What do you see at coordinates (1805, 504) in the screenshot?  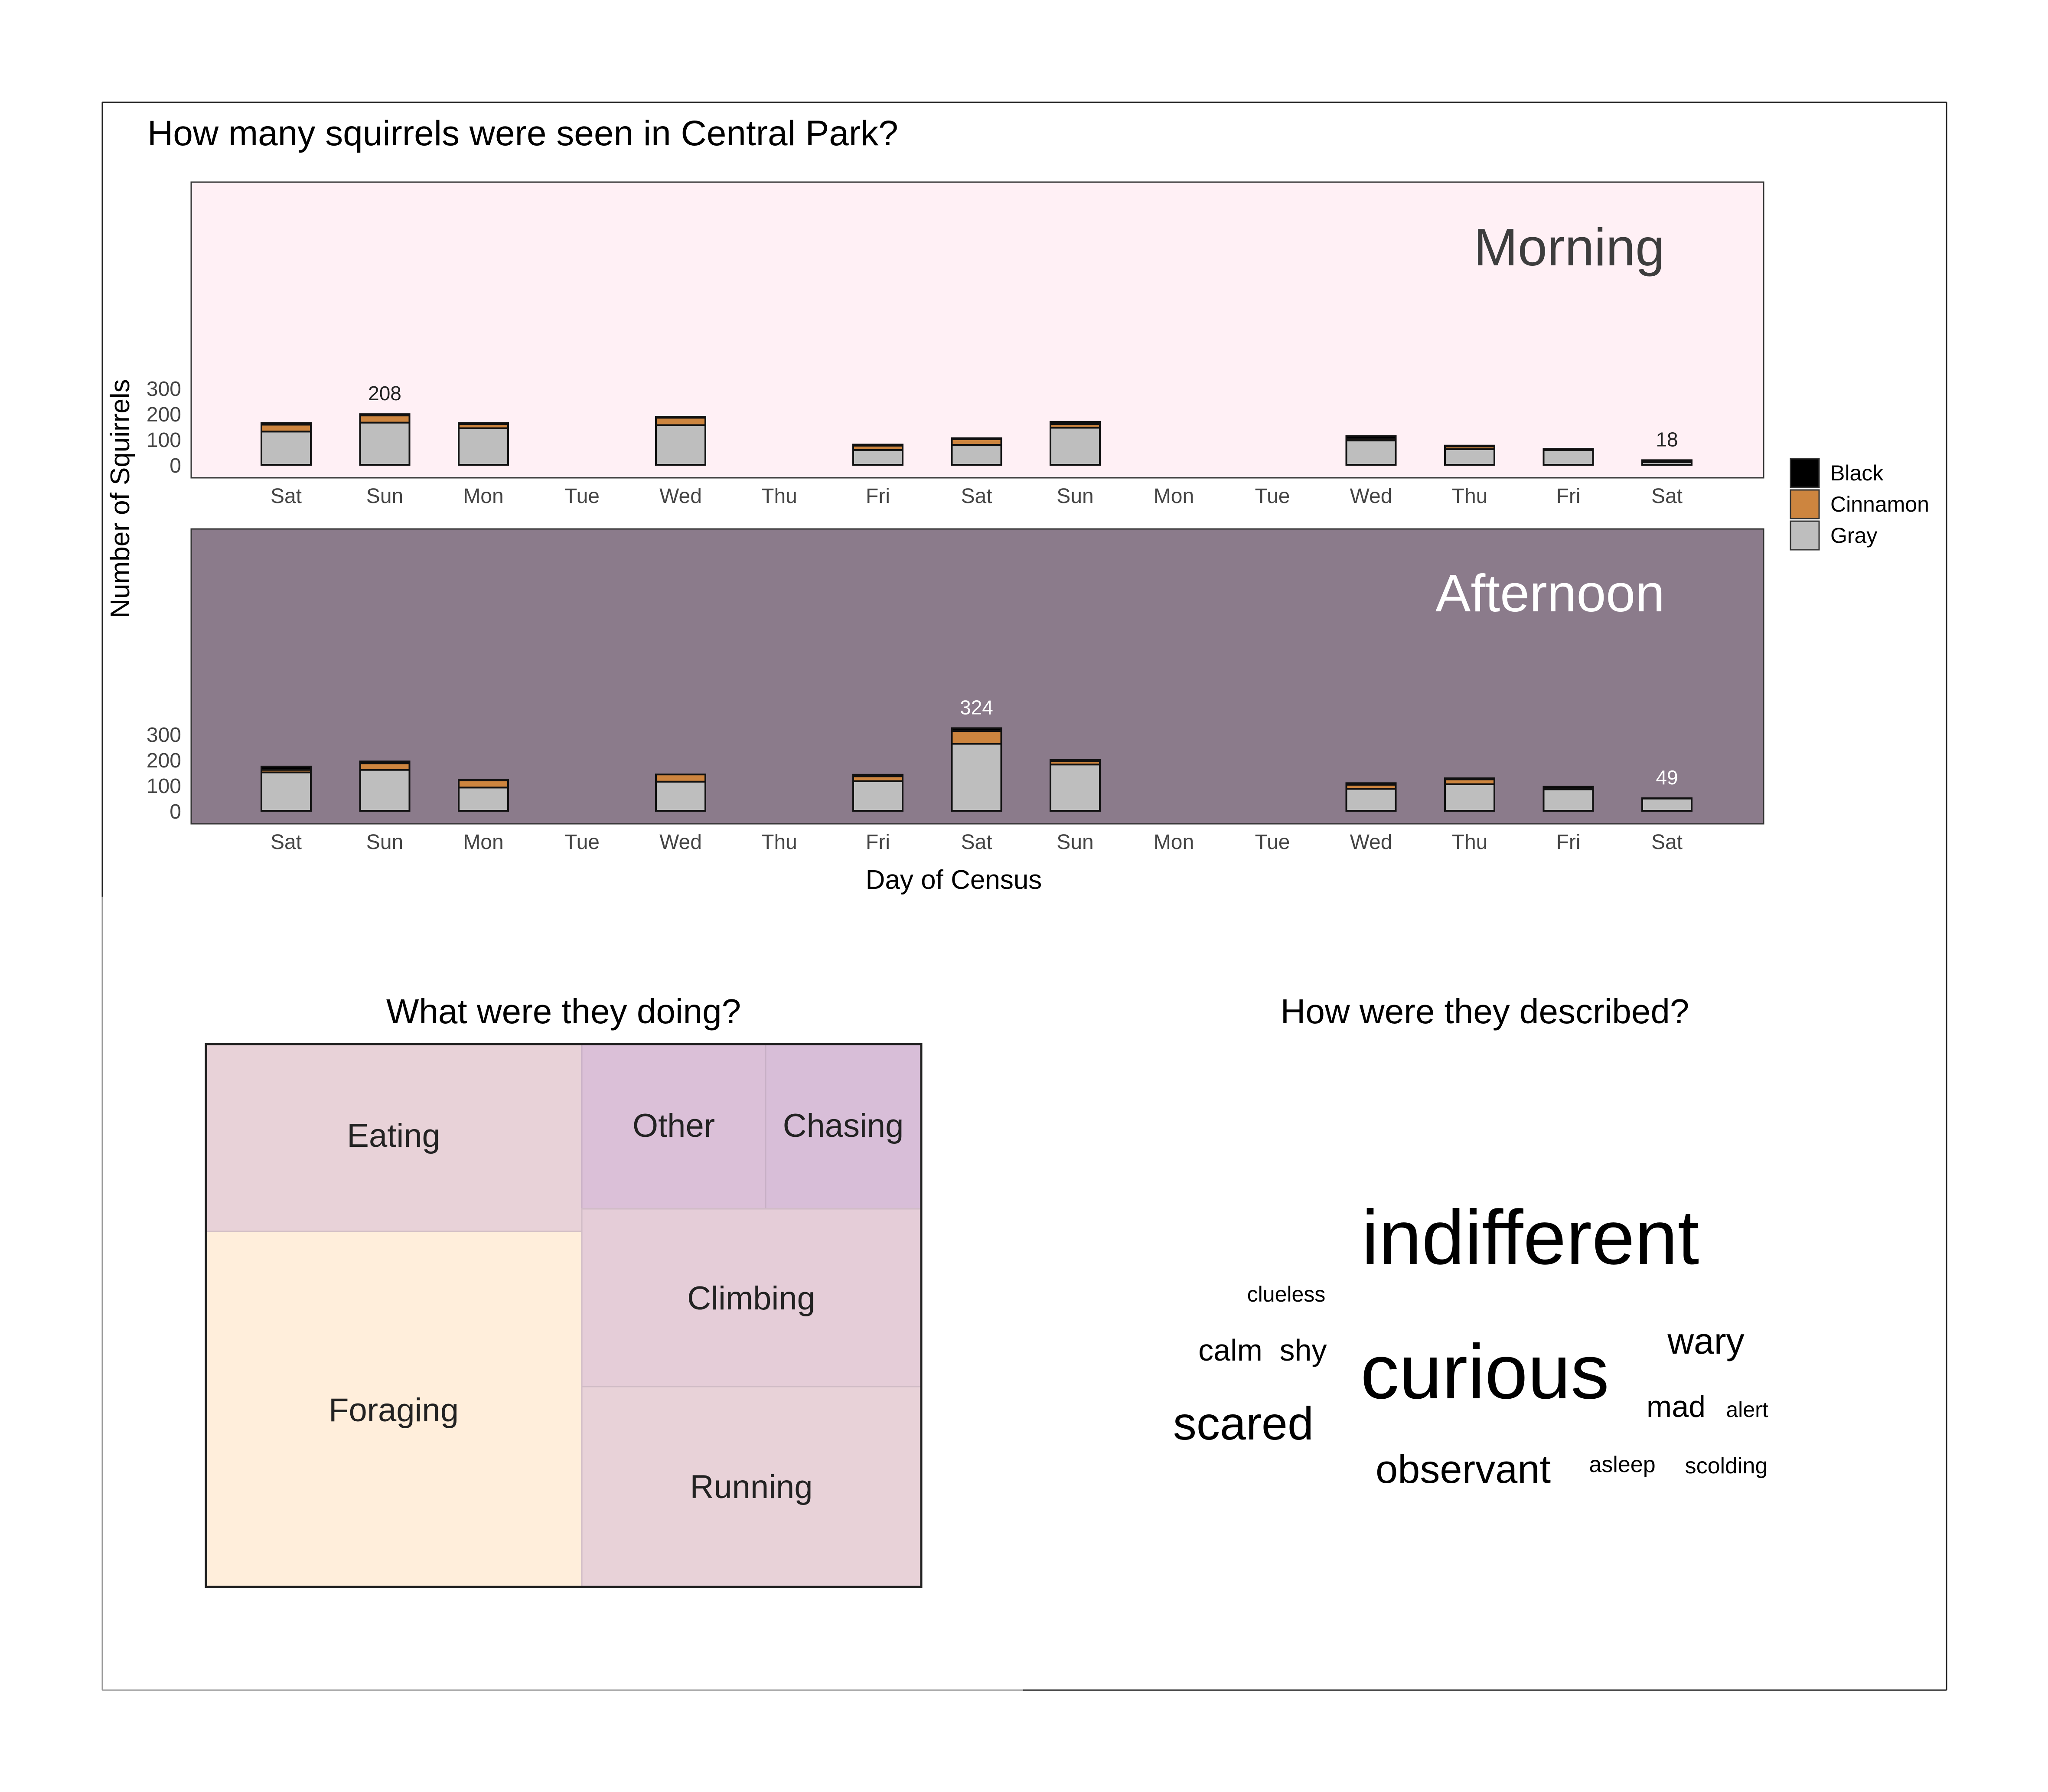 I see `legend-swatch-cinnamon` at bounding box center [1805, 504].